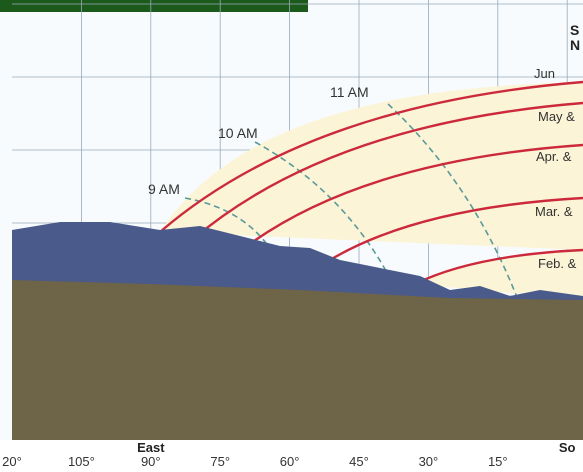 The image size is (583, 472). Describe the element at coordinates (498, 461) in the screenshot. I see `x-tick-label: 15°` at that location.